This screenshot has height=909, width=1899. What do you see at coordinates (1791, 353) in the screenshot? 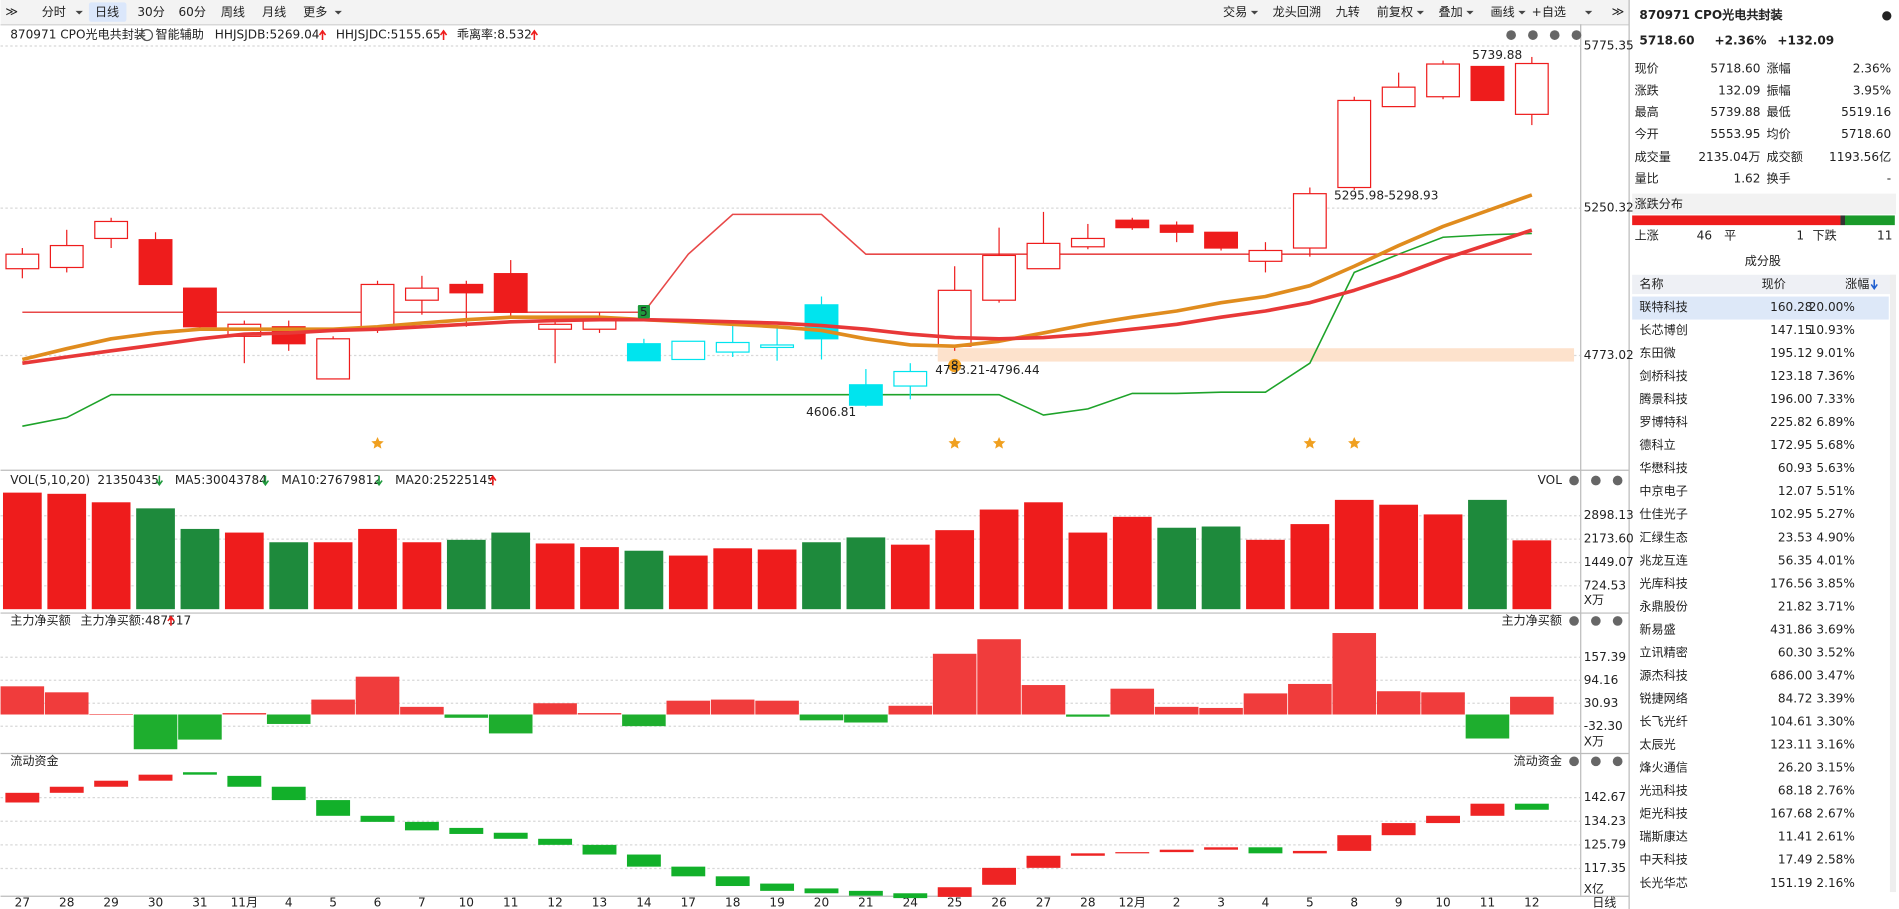
I see `stock-price: 195.12` at bounding box center [1791, 353].